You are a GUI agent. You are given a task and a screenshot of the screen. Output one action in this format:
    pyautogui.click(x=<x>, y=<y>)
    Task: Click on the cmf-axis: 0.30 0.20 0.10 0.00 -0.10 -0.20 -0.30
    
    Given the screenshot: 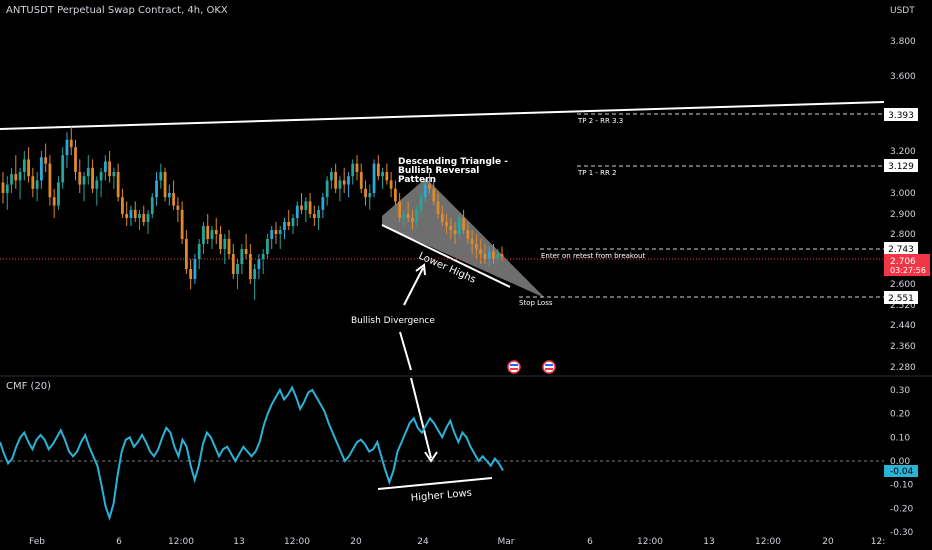 What is the action you would take?
    pyautogui.click(x=902, y=462)
    